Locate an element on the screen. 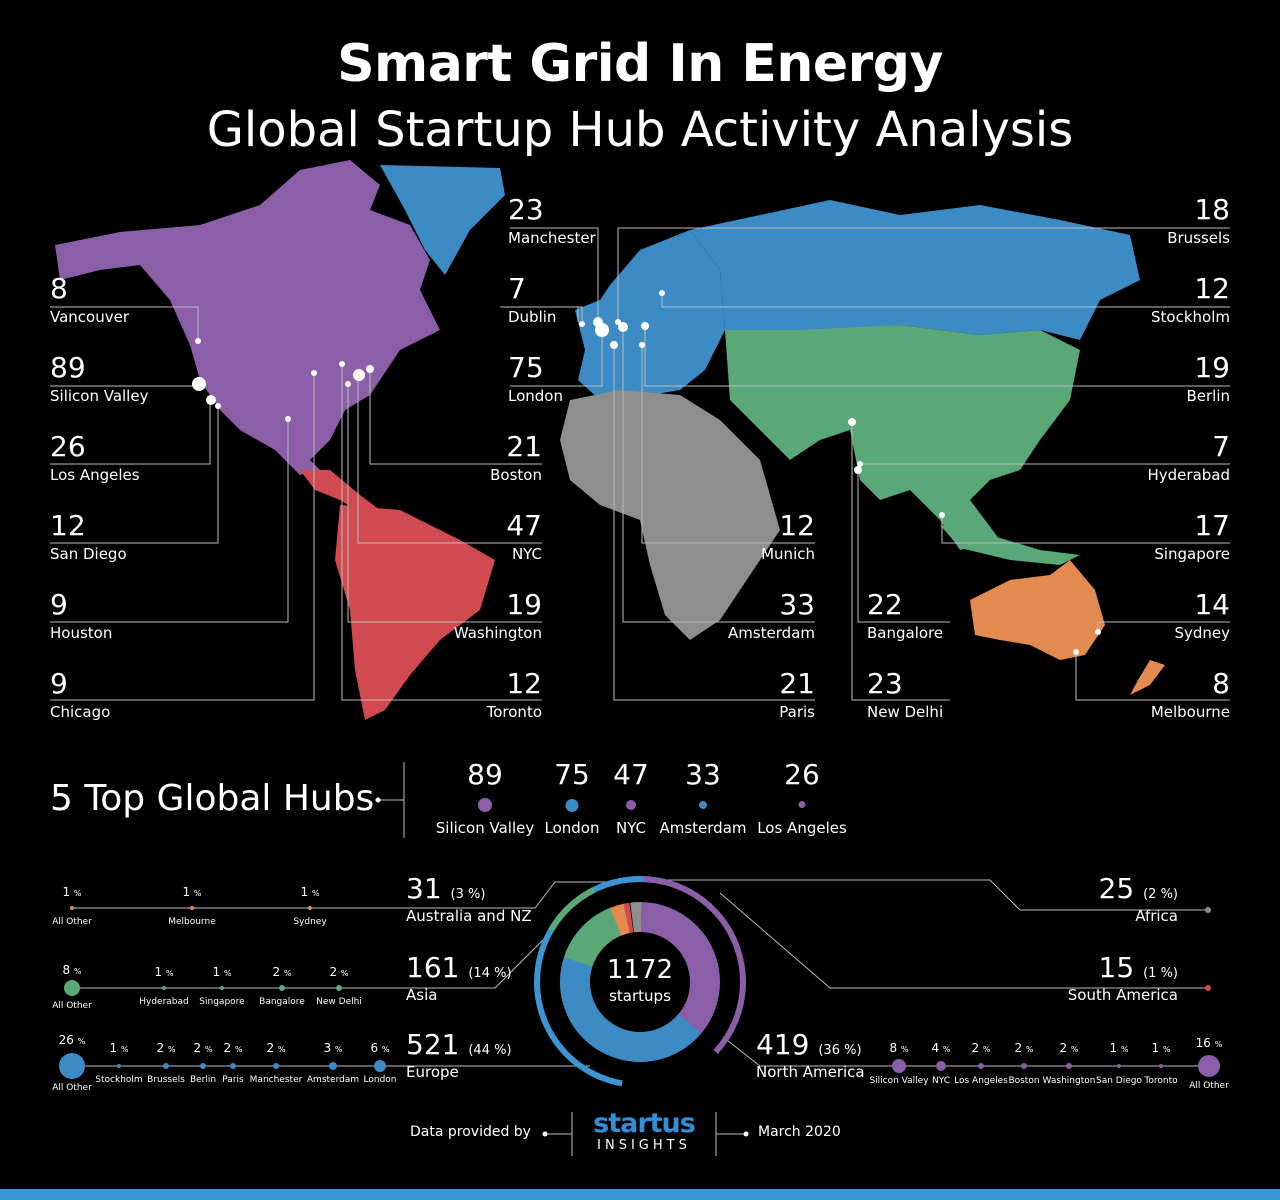 The width and height of the screenshot is (1280, 1200). sub-label: Bangalore is located at coordinates (282, 1002).